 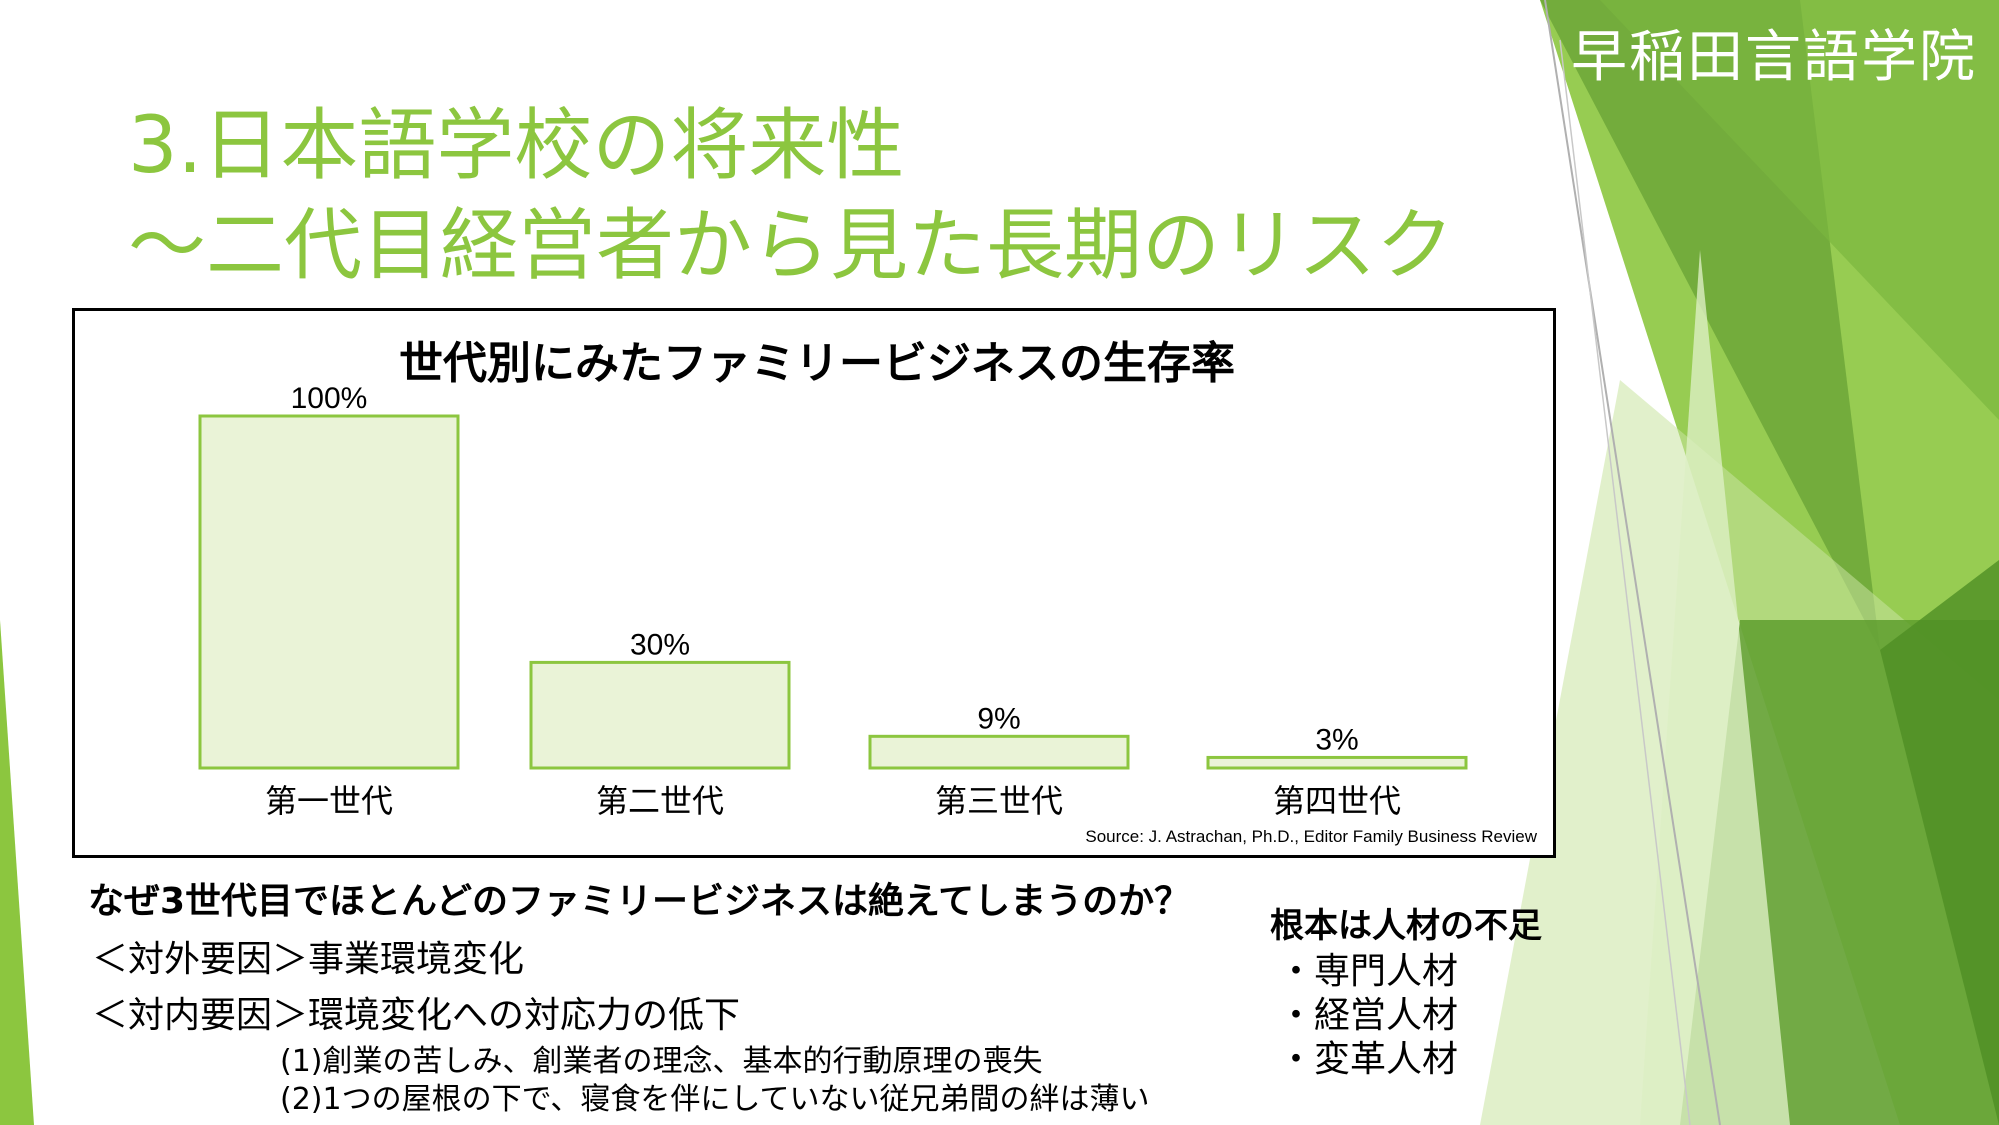 I want to click on external-factor: ＜対外要因＞事業環境変化, so click(x=308, y=959).